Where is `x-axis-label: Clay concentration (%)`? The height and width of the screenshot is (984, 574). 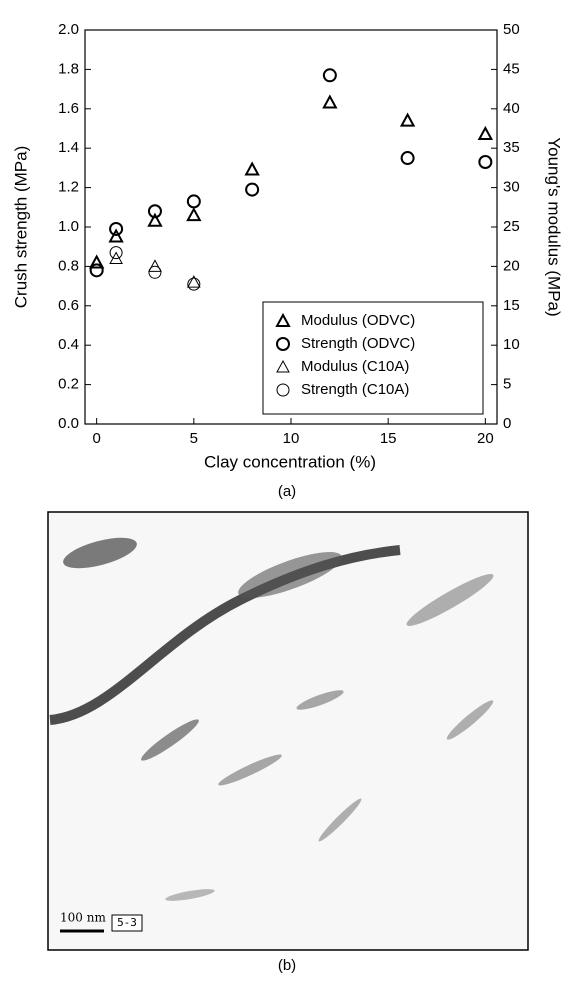 x-axis-label: Clay concentration (%) is located at coordinates (290, 461).